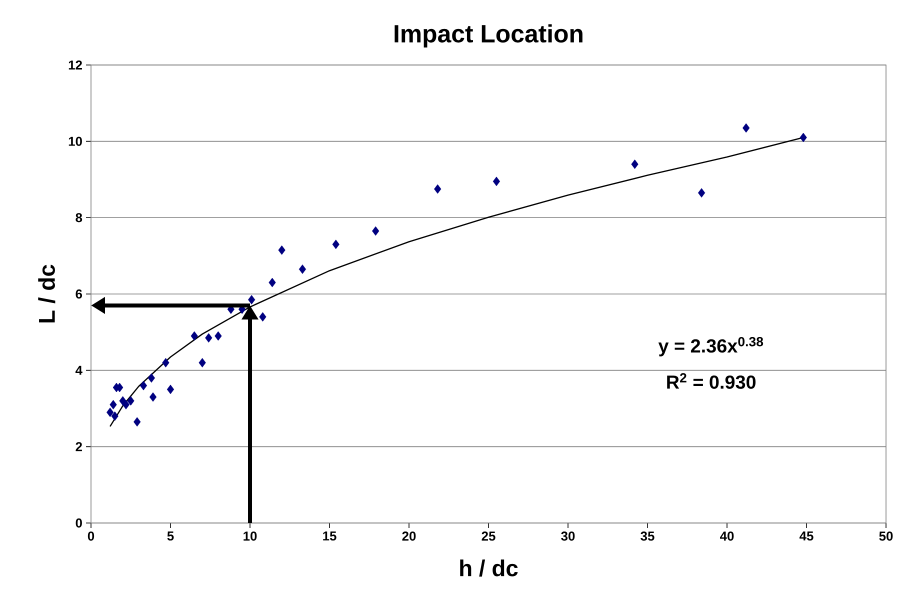 The image size is (901, 612). I want to click on x-tick-label: 50, so click(886, 536).